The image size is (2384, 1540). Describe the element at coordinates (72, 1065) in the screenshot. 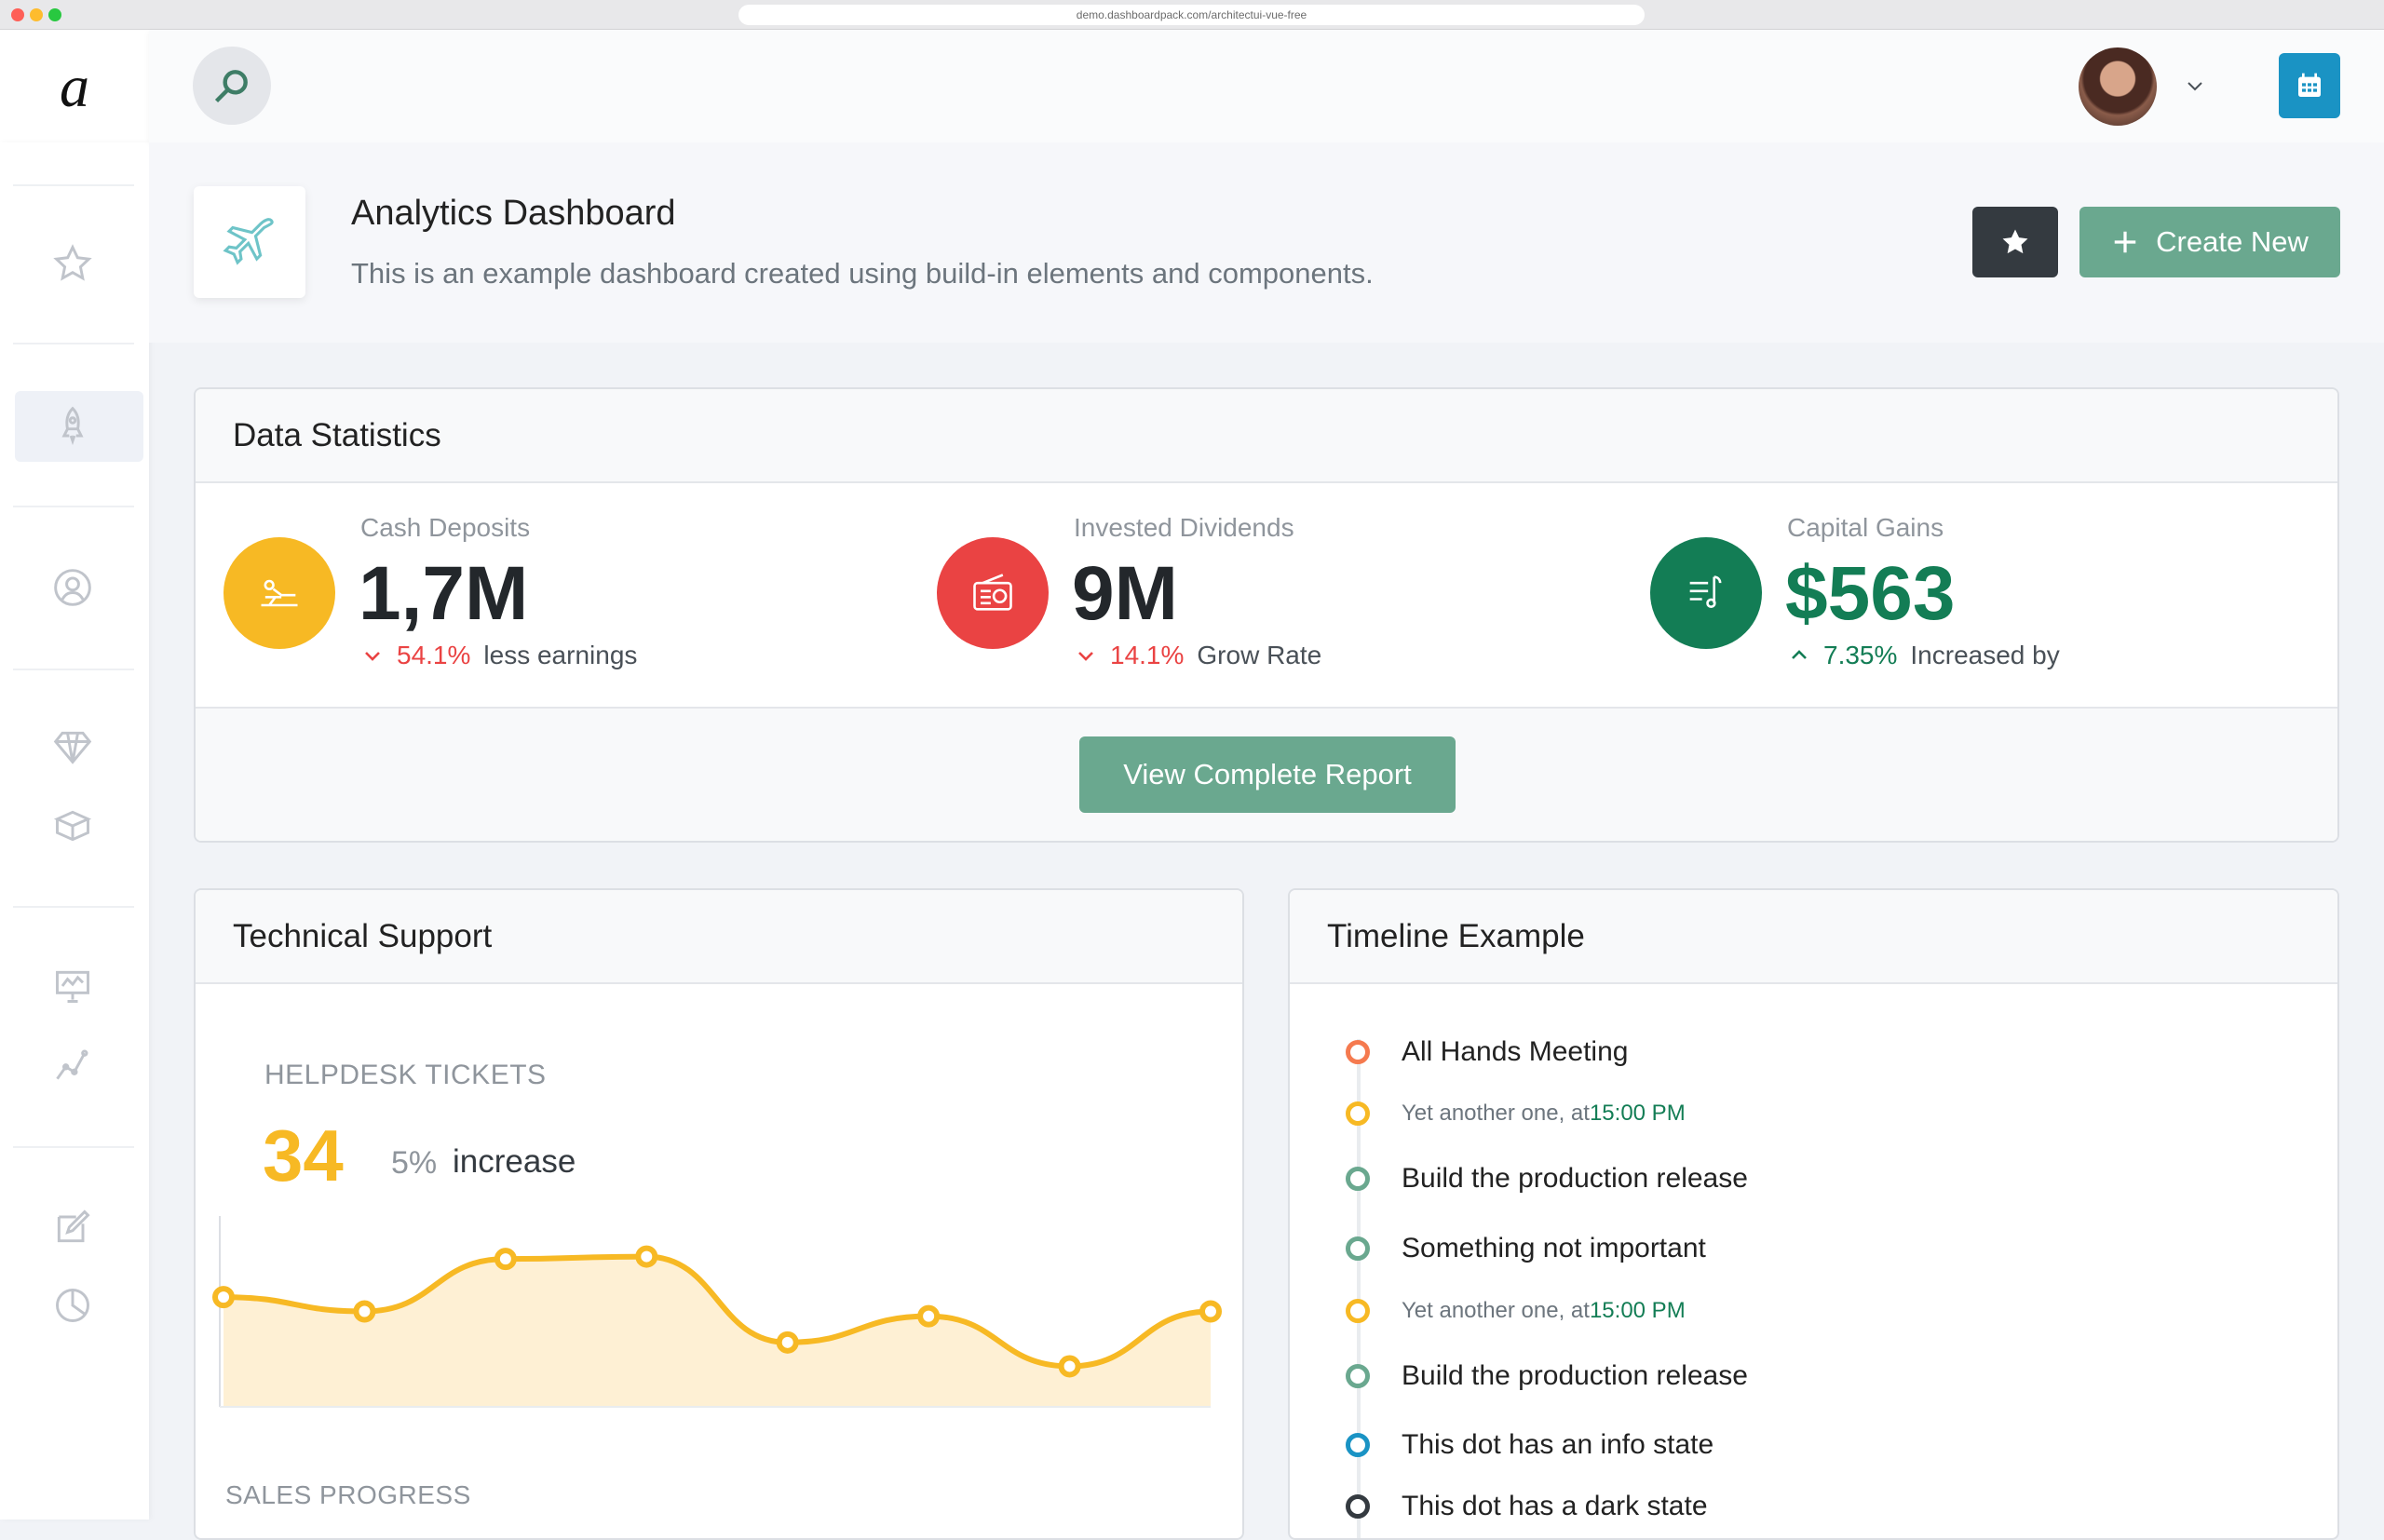

I see `line-chart-icon` at that location.